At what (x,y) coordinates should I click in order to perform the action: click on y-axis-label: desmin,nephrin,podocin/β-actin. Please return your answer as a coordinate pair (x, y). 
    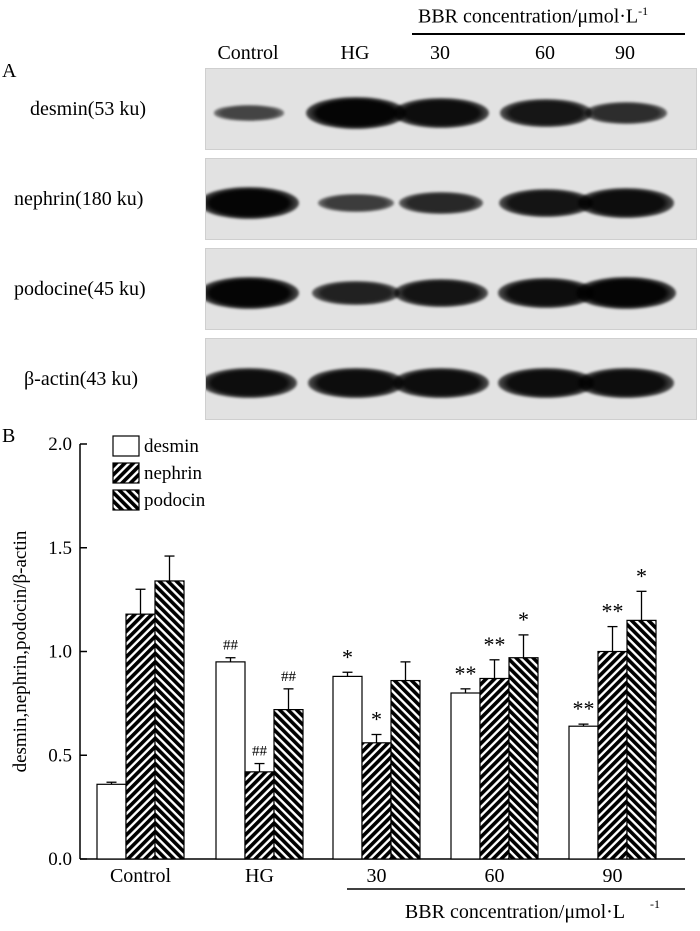
    Looking at the image, I should click on (20, 651).